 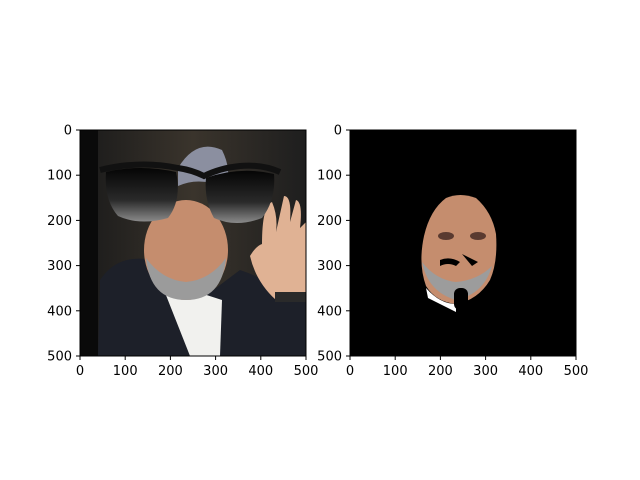 What do you see at coordinates (467, 367) in the screenshot?
I see `right-x-axis: 0 100 200 300 400 500` at bounding box center [467, 367].